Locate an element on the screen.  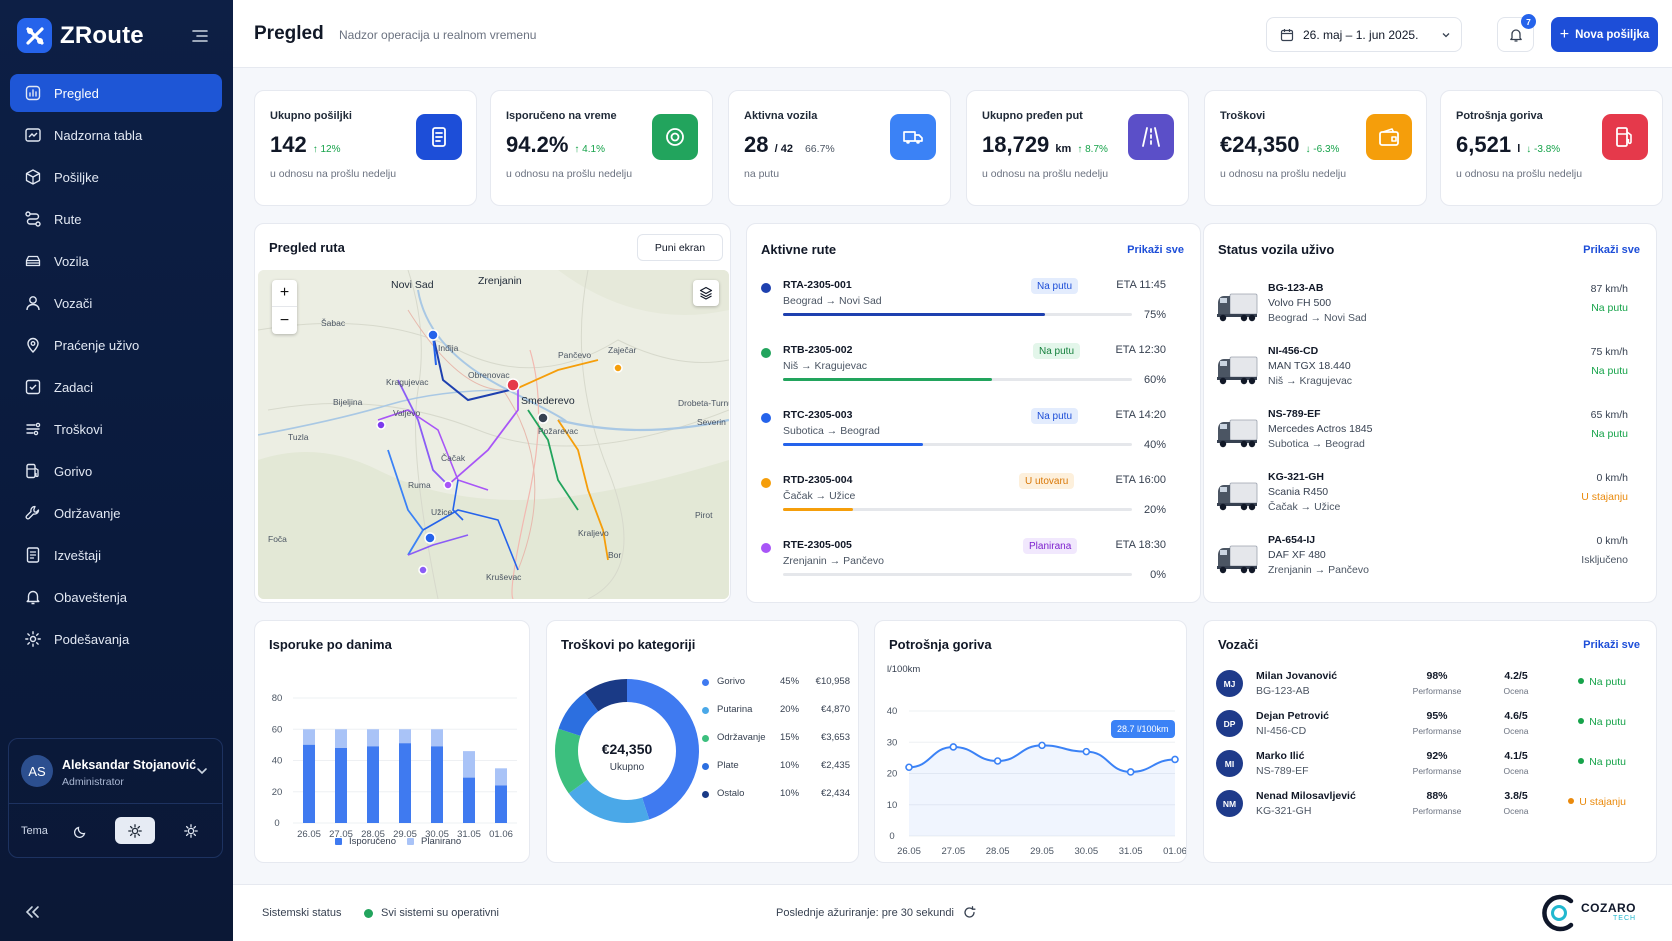
donut-slice-plate is located at coordinates (578, 714).